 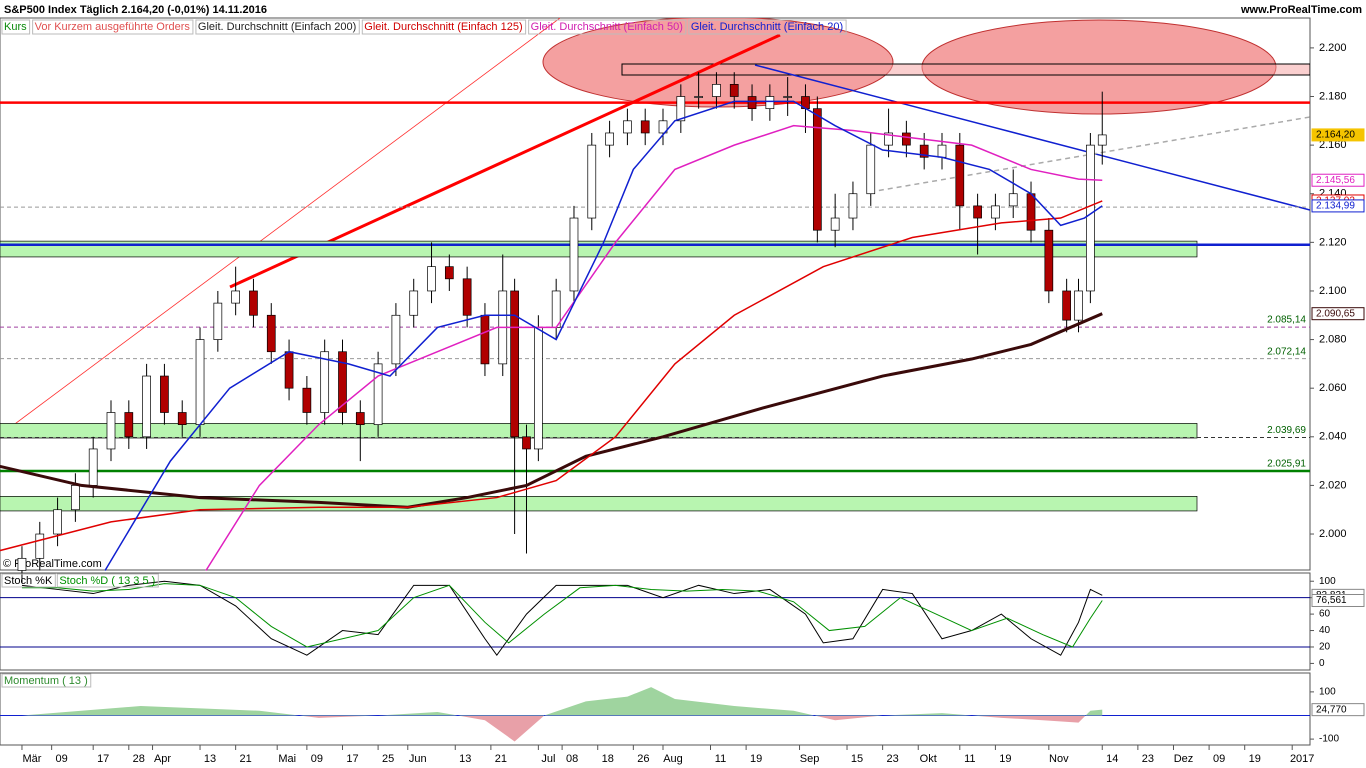 I want to click on x-tick-label: 2017, so click(x=1302, y=759).